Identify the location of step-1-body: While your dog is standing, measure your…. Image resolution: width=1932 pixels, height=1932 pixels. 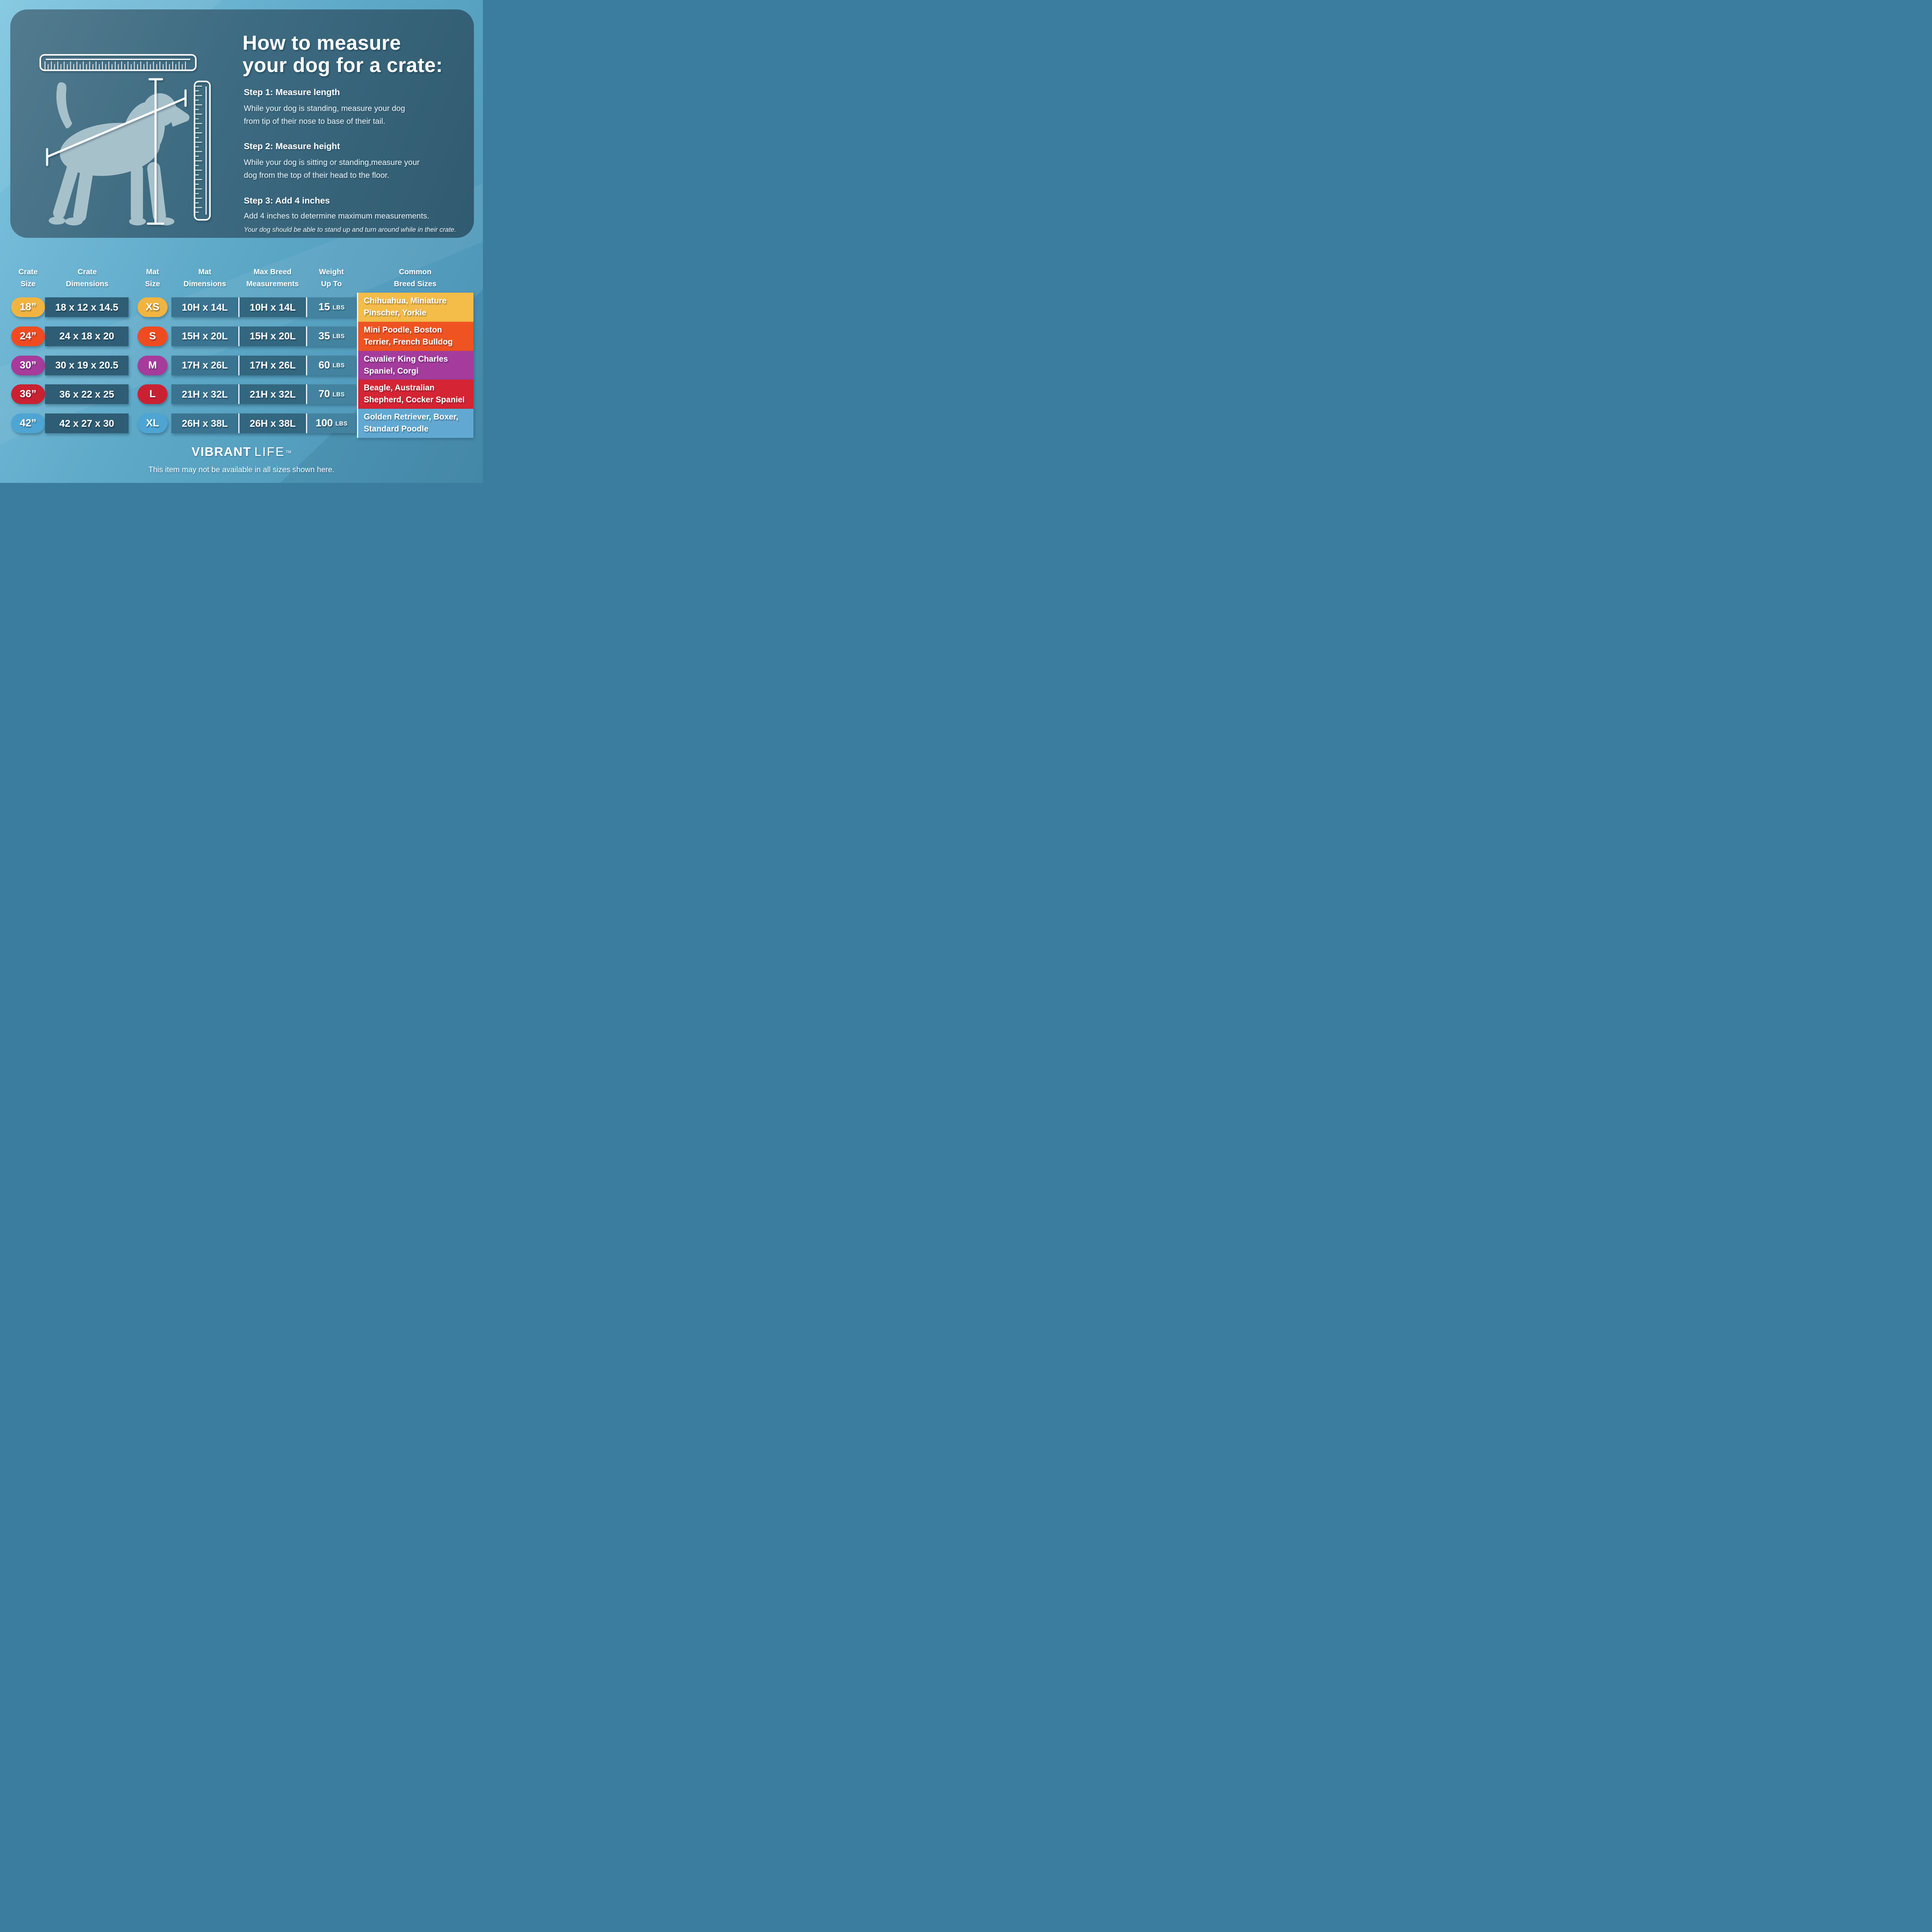
(324, 115).